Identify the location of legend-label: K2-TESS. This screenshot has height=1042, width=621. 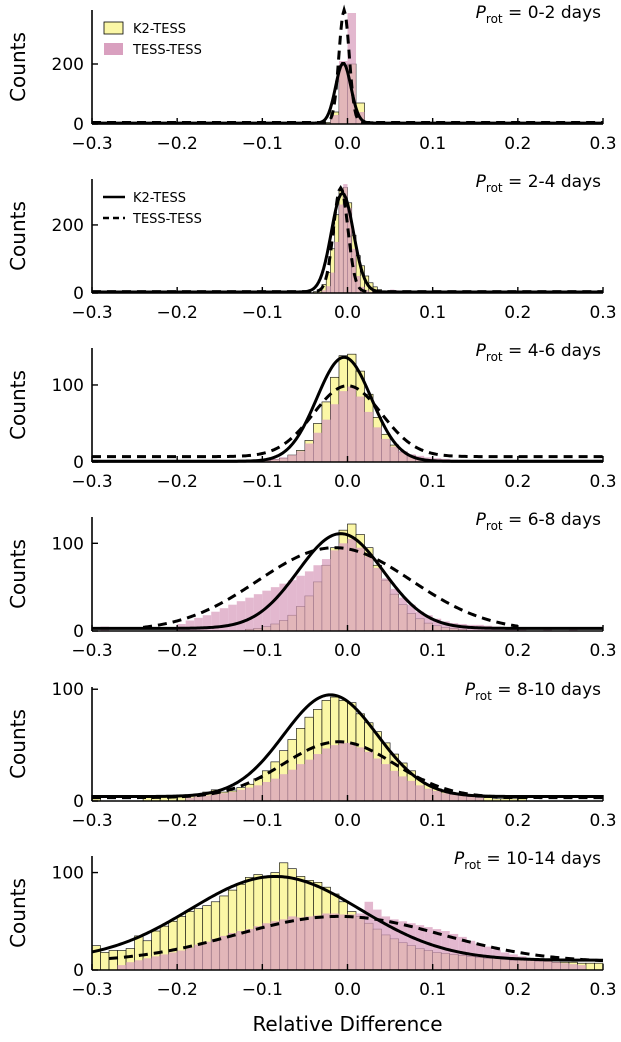
(159, 29).